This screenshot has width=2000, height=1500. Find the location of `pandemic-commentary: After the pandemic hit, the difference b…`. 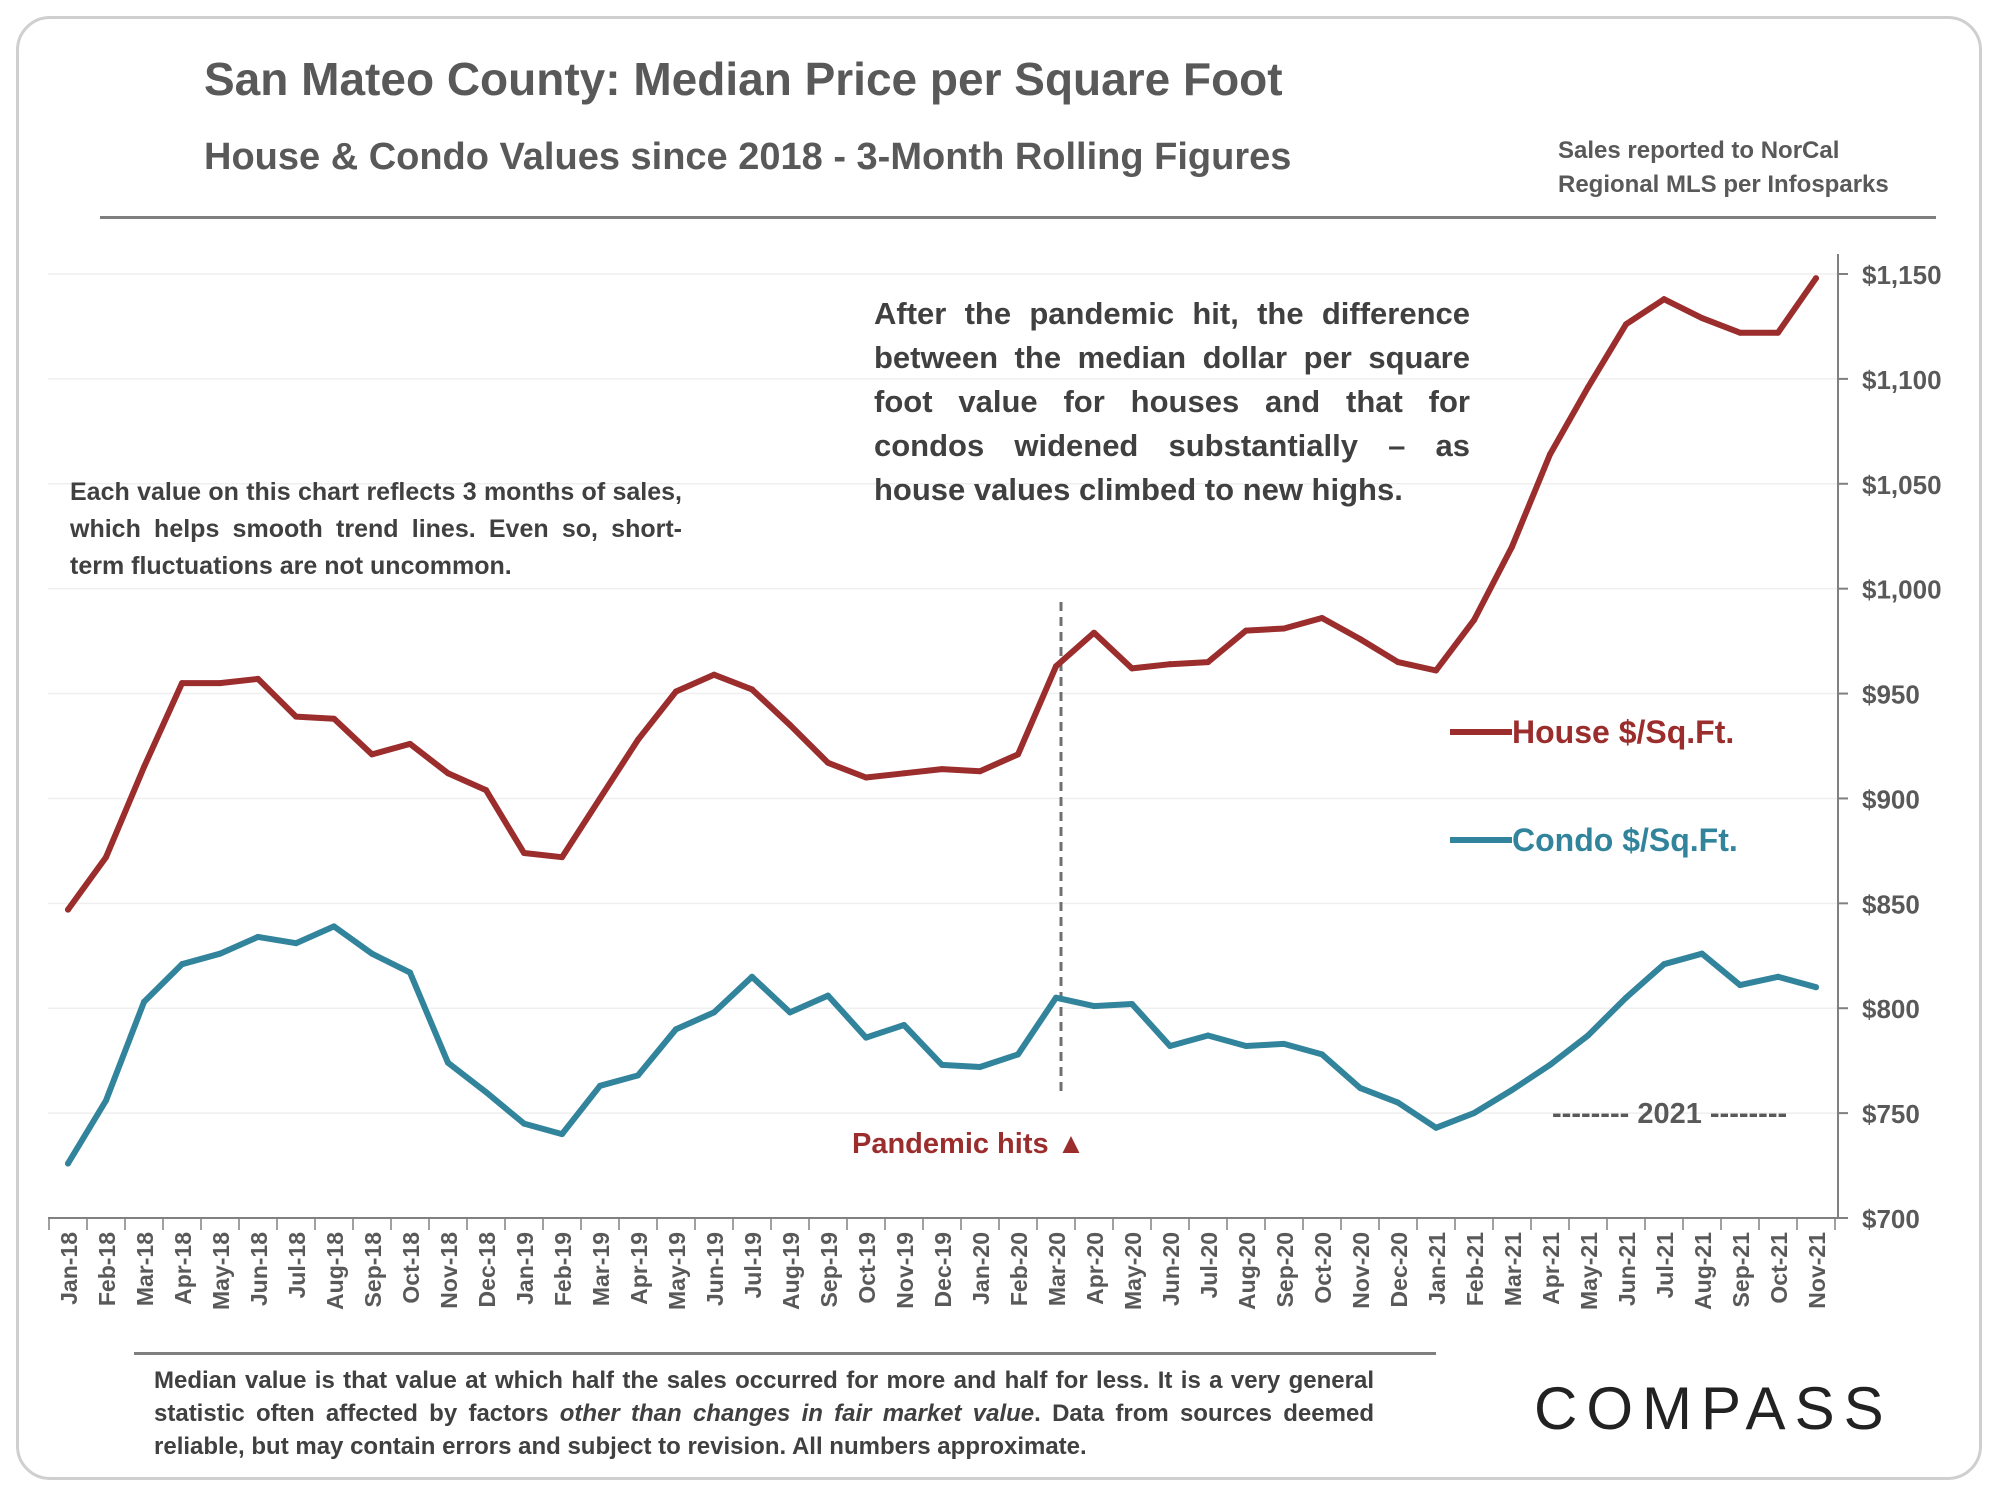

pandemic-commentary: After the pandemic hit, the difference b… is located at coordinates (1172, 401).